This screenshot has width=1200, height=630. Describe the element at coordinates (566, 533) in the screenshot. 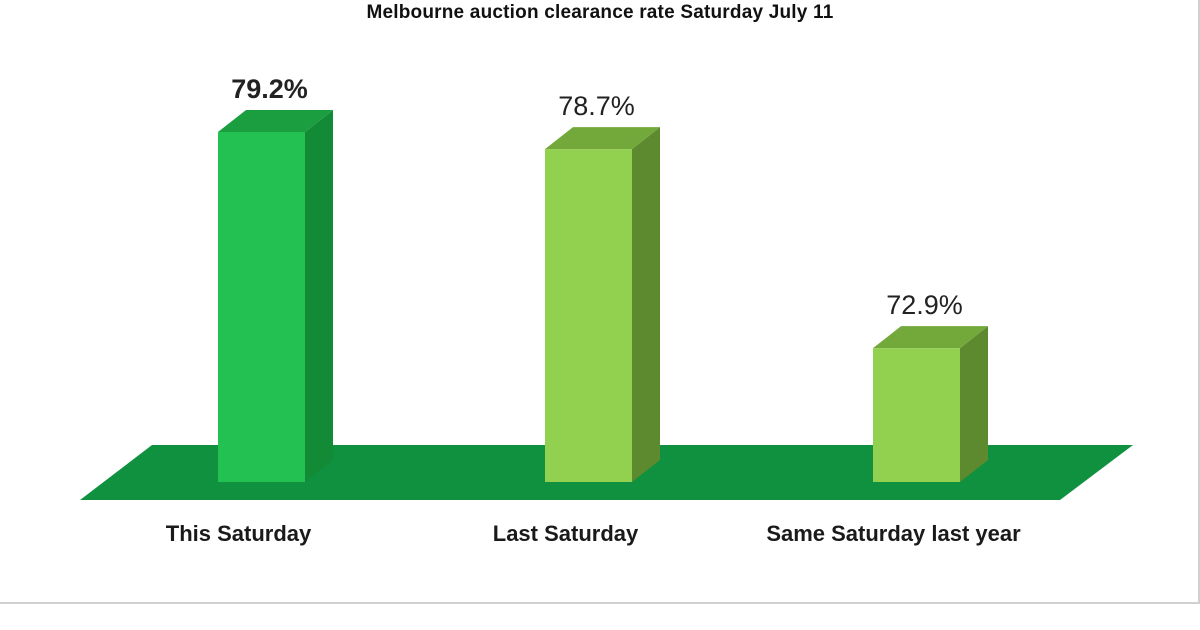

I see `x-tick-label-1: Last Saturday` at that location.